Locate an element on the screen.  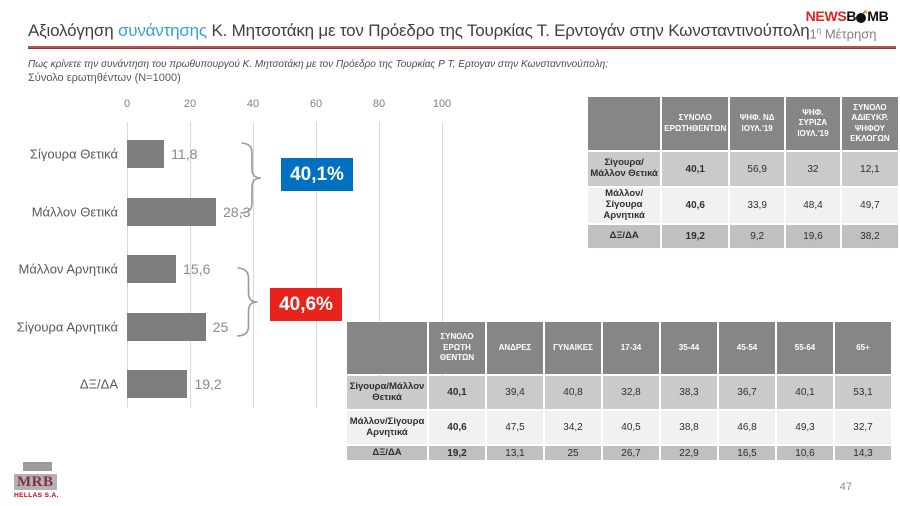
measurement-label: 1η Μέτρηση is located at coordinates (843, 34).